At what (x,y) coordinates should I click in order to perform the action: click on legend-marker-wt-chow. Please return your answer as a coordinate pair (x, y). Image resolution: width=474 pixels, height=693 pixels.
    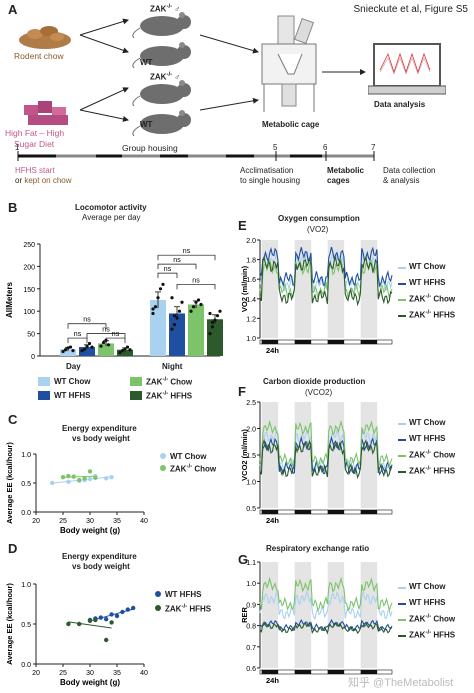
    Looking at the image, I should click on (163, 456).